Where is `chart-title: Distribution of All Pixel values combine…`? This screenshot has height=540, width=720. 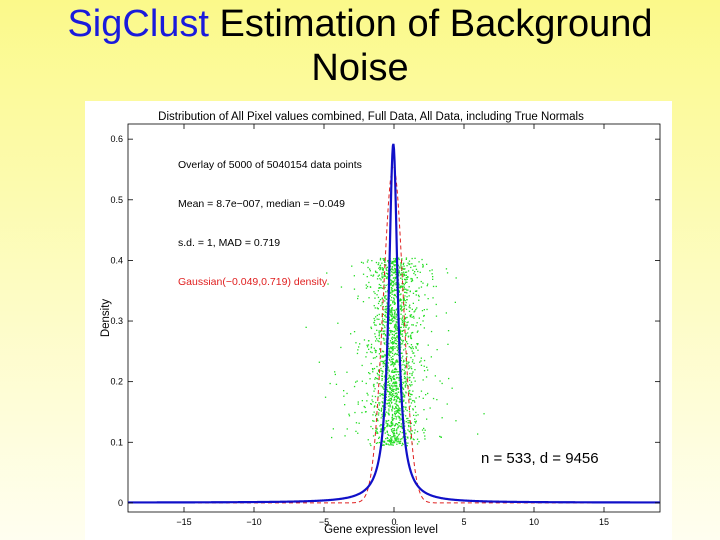 chart-title: Distribution of All Pixel values combine… is located at coordinates (371, 117).